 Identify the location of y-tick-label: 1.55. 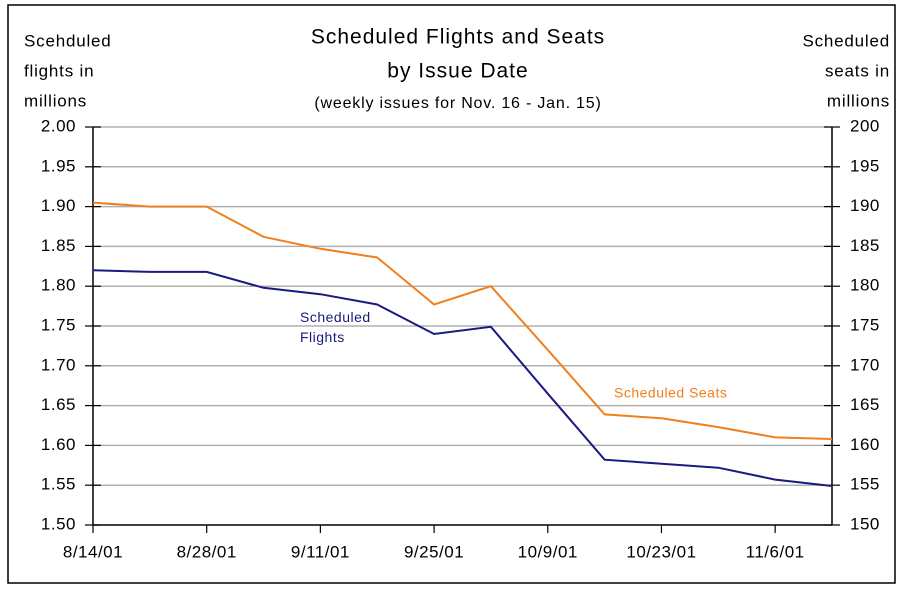
(58, 484).